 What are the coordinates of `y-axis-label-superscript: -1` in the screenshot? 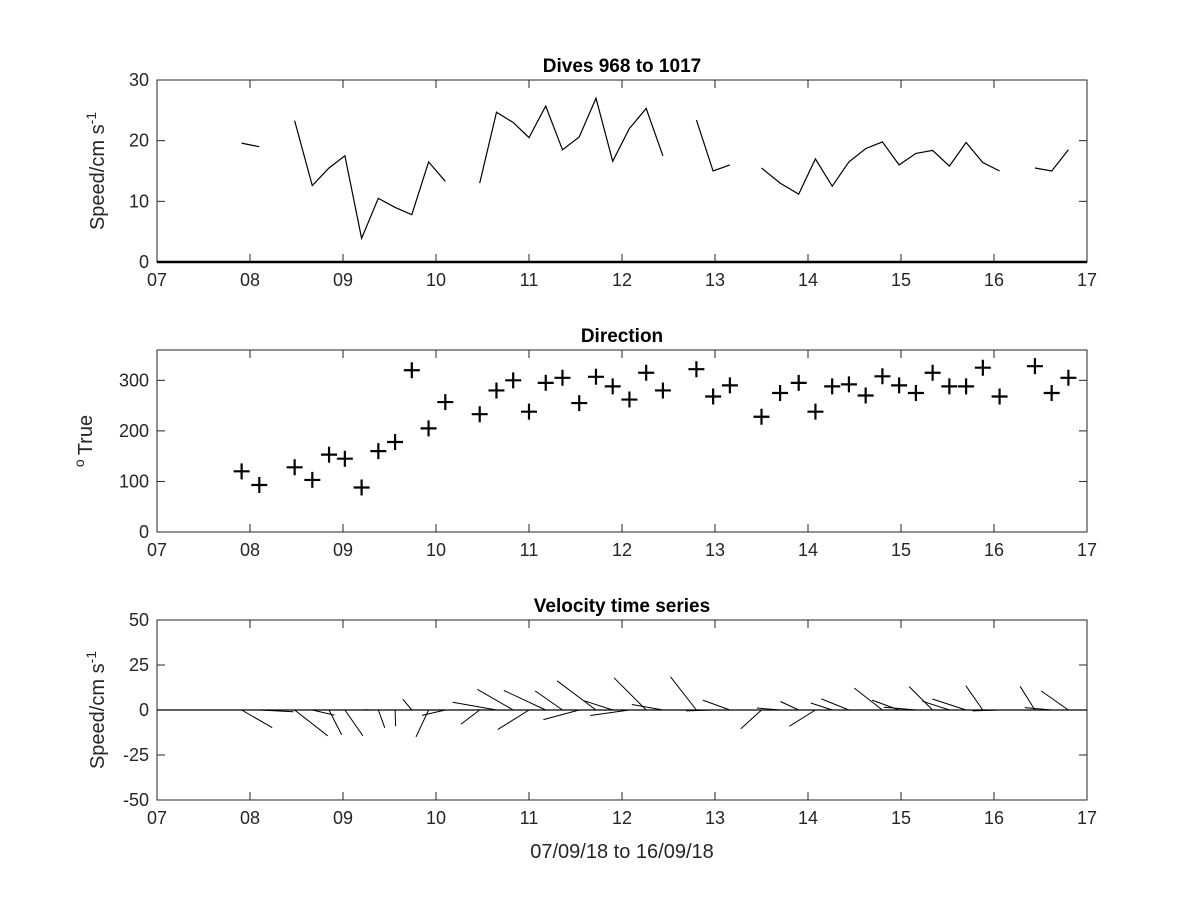 It's located at (91, 657).